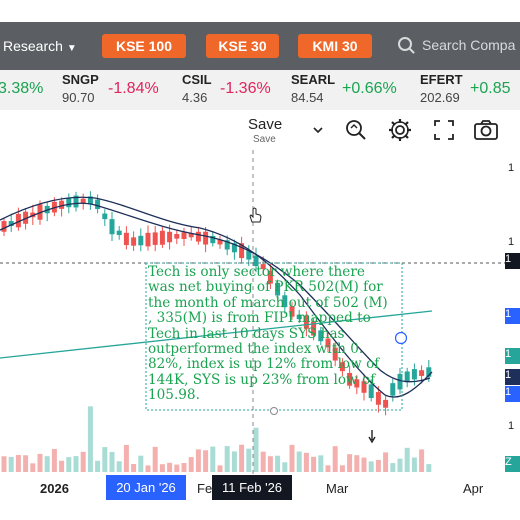 The height and width of the screenshot is (520, 520). What do you see at coordinates (490, 88) in the screenshot?
I see `ticker-change: +0.85` at bounding box center [490, 88].